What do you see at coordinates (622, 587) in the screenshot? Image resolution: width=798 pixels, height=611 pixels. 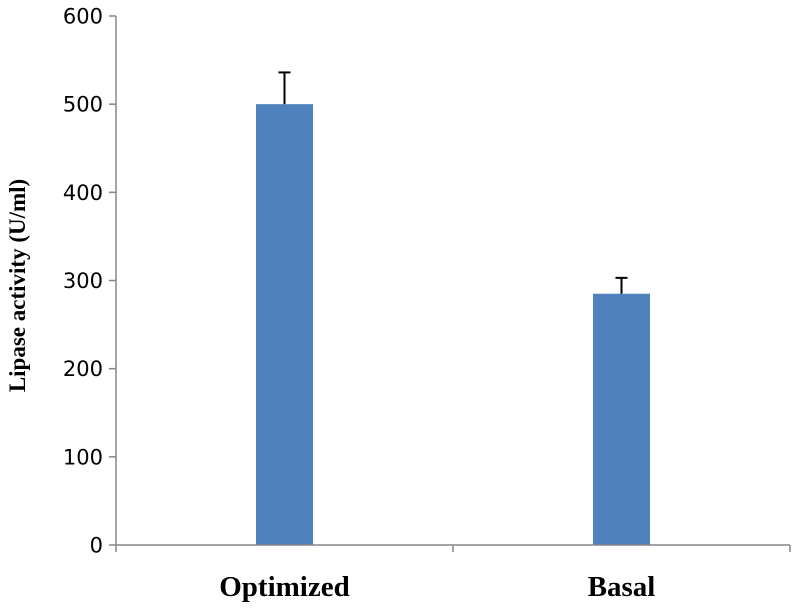 I see `x-category-label-basal: Basal` at bounding box center [622, 587].